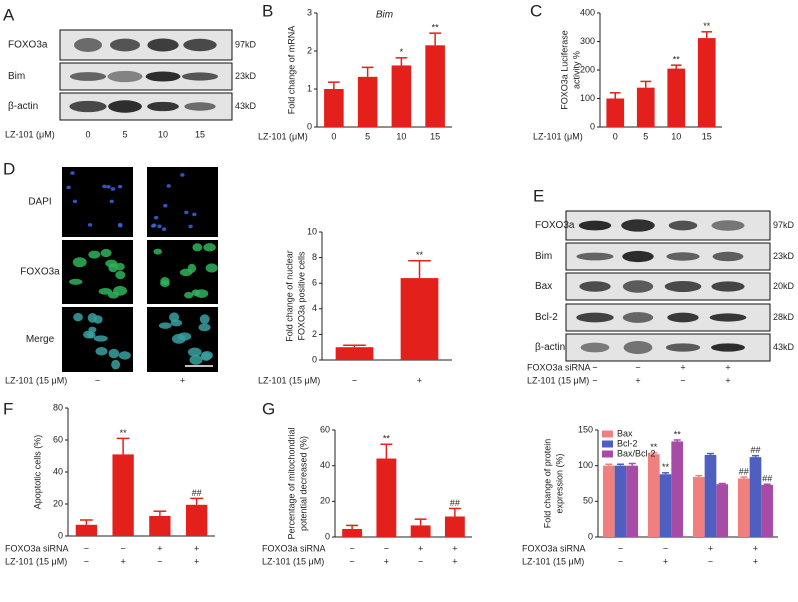 The image size is (798, 602). What do you see at coordinates (587, 12) in the screenshot?
I see `y-tick-label: 400` at bounding box center [587, 12].